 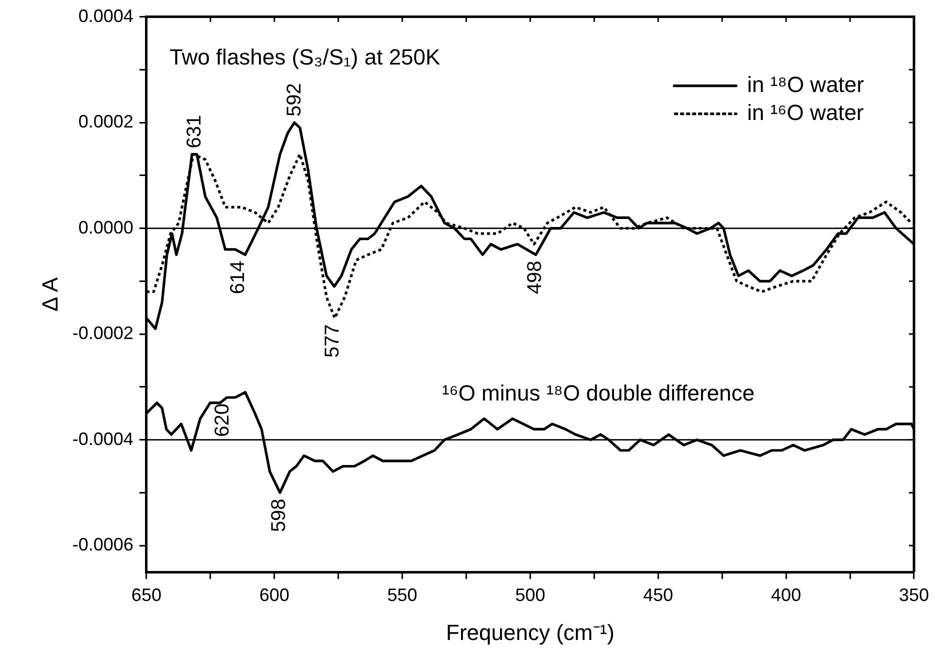 I want to click on y-tick-label: 0.0004, so click(x=106, y=16).